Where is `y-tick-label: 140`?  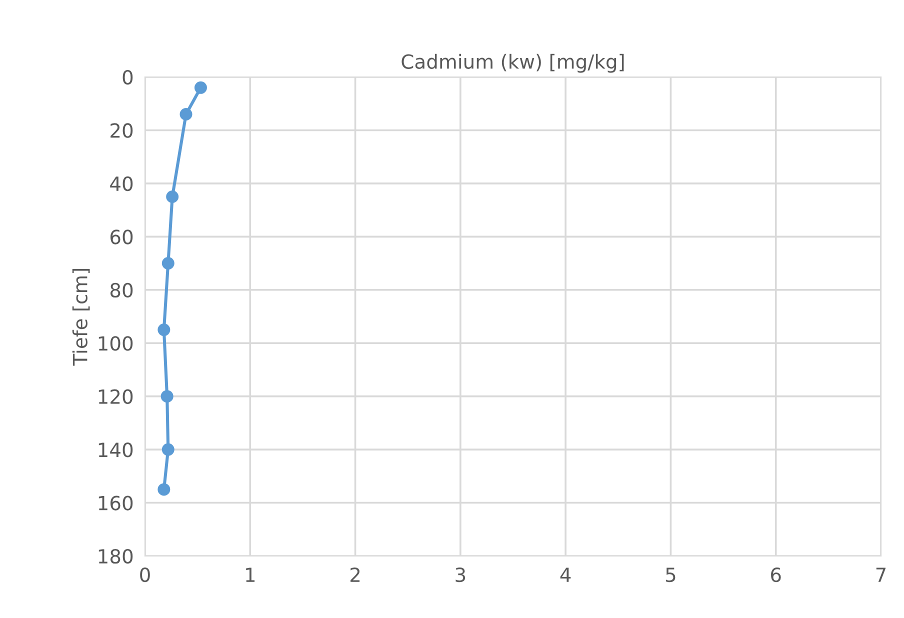
y-tick-label: 140 is located at coordinates (115, 450).